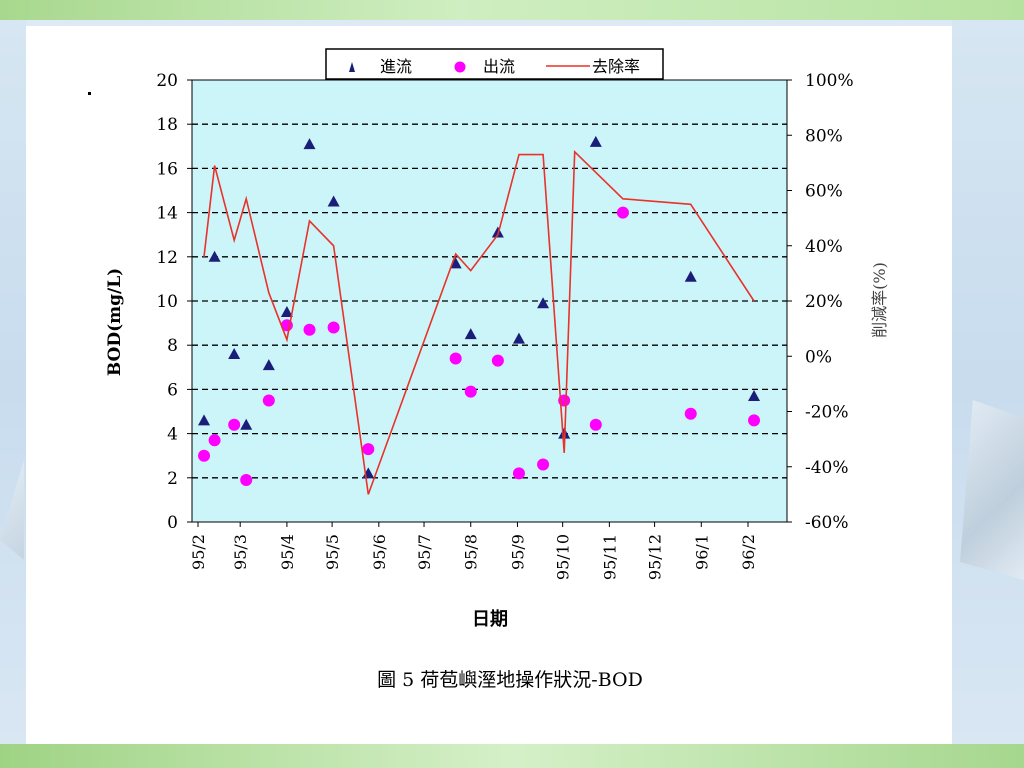 The image size is (1024, 768). What do you see at coordinates (701, 552) in the screenshot?
I see `x-tick-label: 96/1` at bounding box center [701, 552].